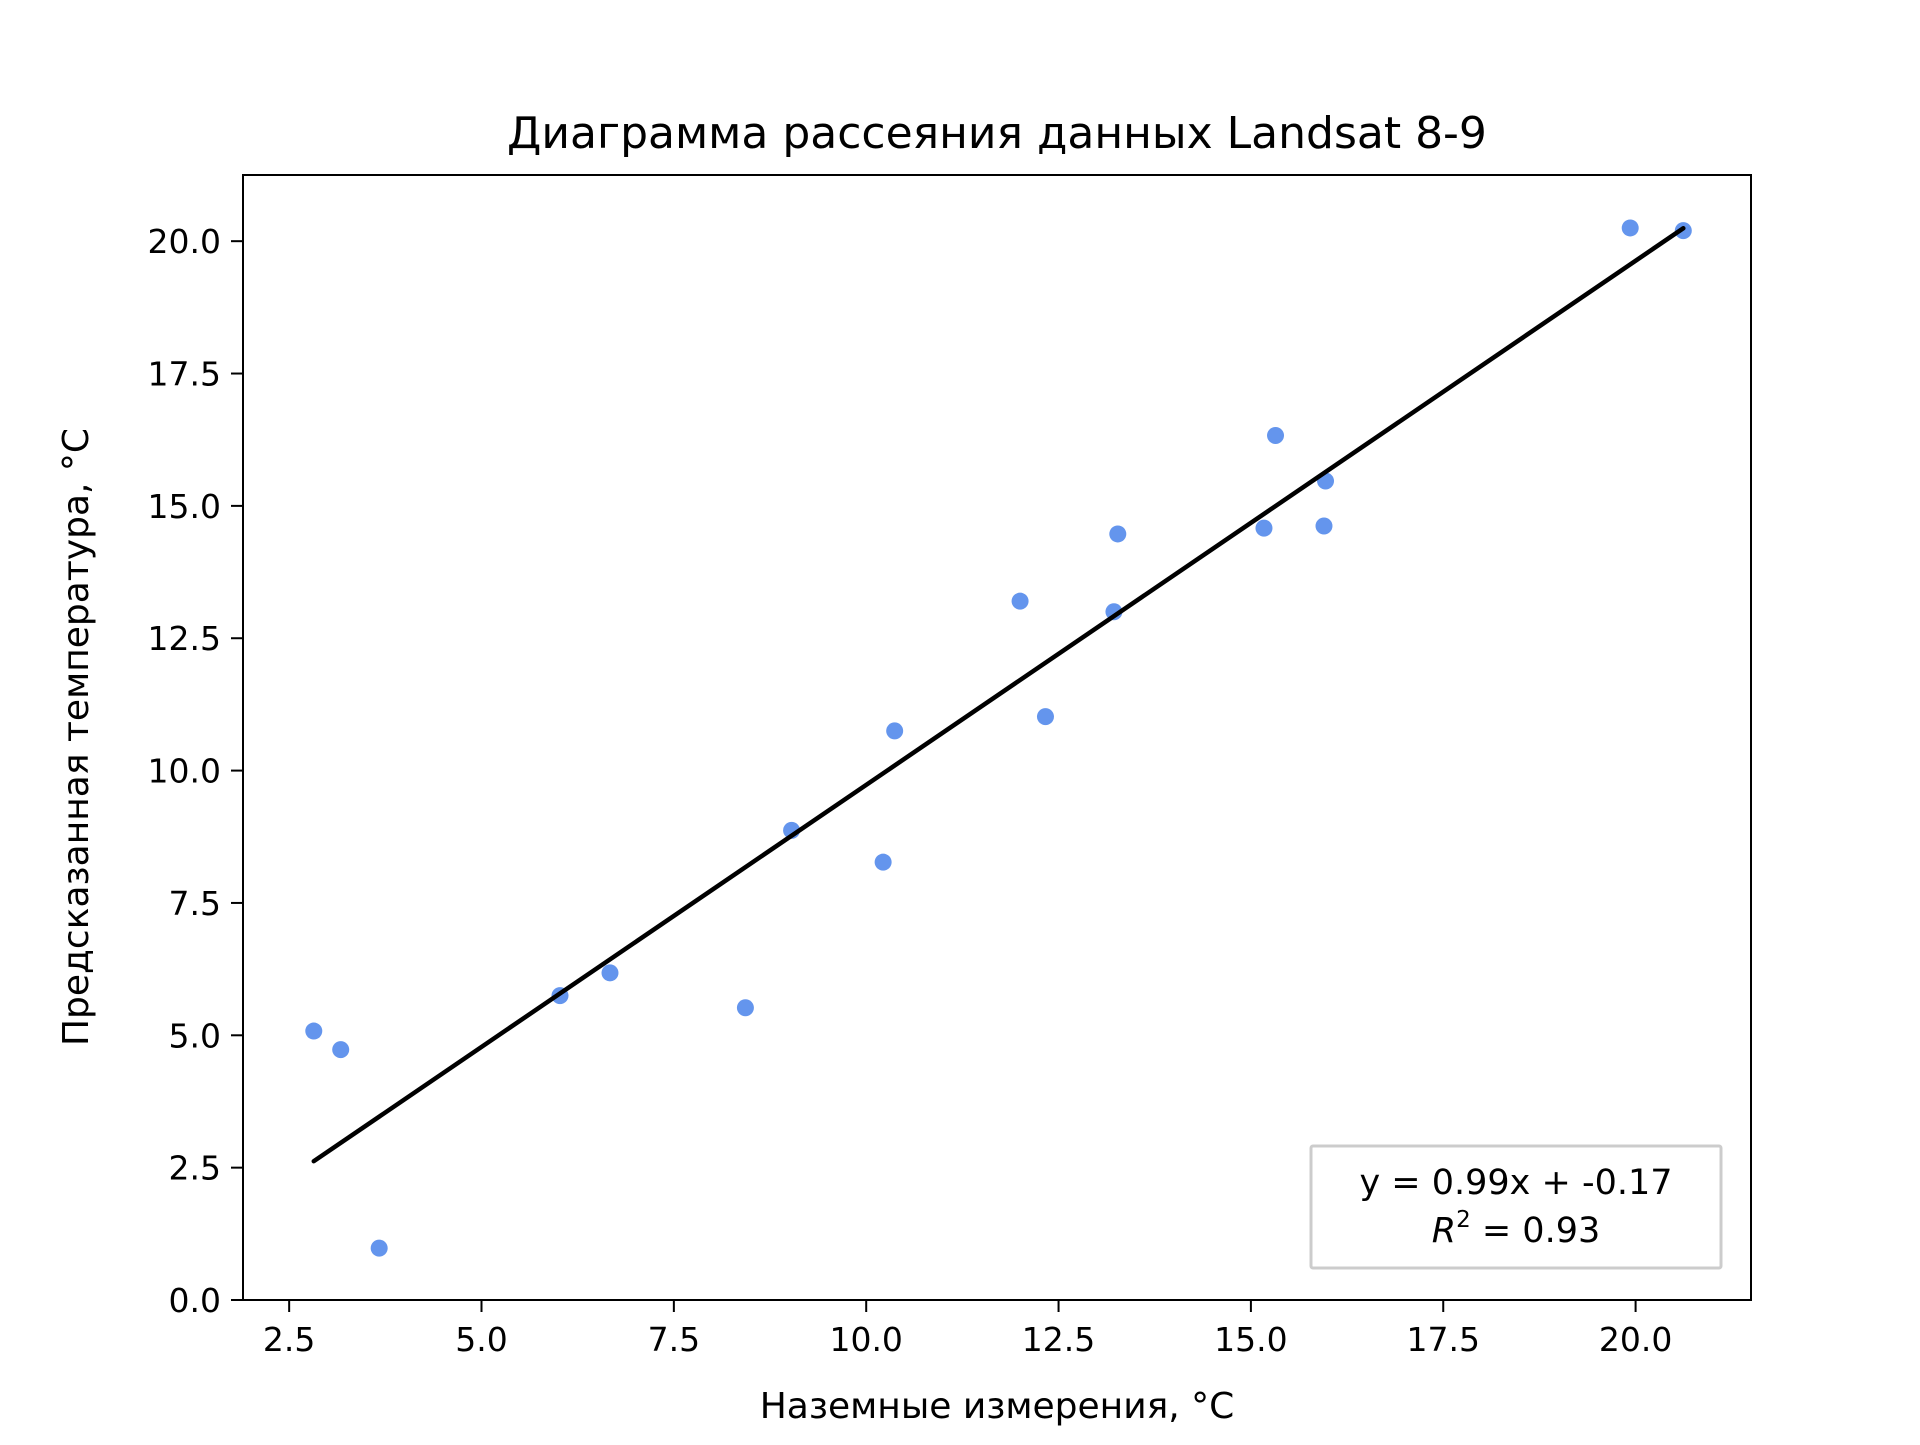 The height and width of the screenshot is (1445, 1920). What do you see at coordinates (1444, 1231) in the screenshot?
I see `r-symbol: R` at bounding box center [1444, 1231].